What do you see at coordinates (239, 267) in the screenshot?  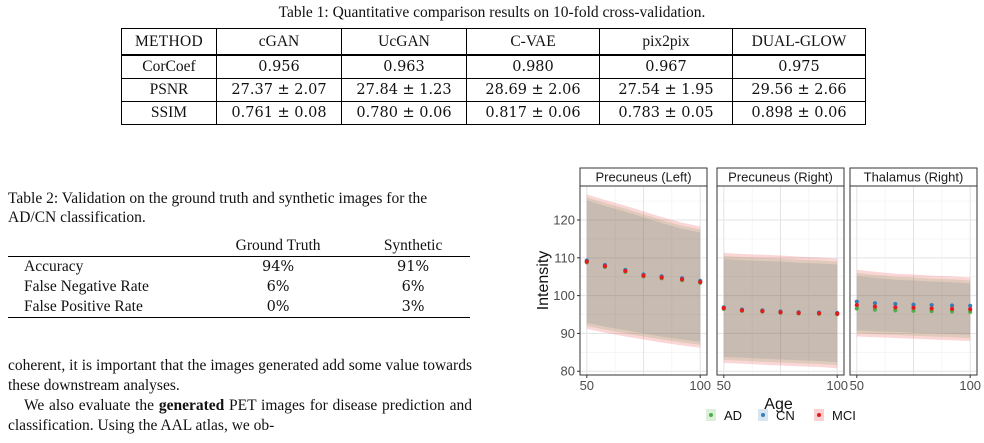 I see `table2-row: Accuracy 94% 91%` at bounding box center [239, 267].